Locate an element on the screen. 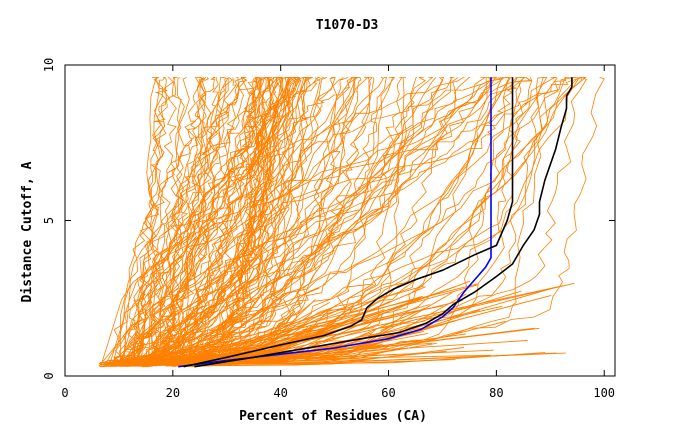  chart-title: T1070-D3 is located at coordinates (347, 25).